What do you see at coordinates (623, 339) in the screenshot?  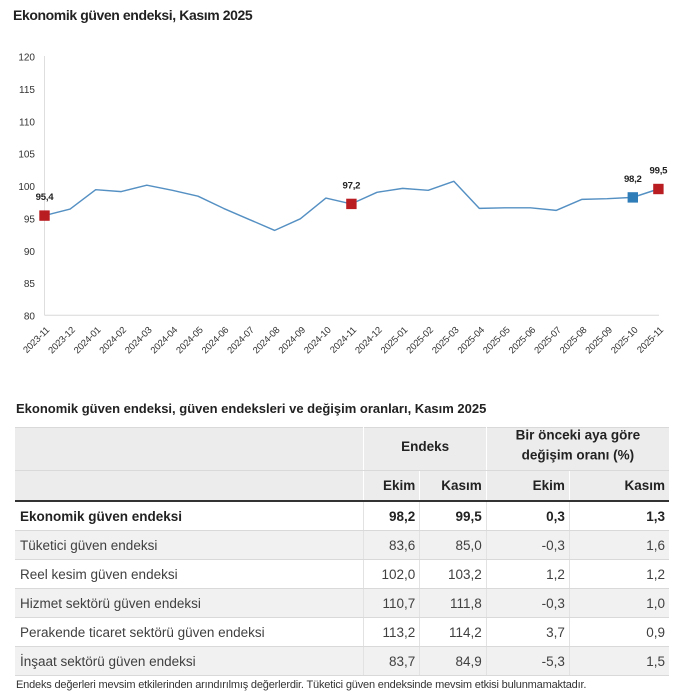 I see `svg-text: 2025-10` at bounding box center [623, 339].